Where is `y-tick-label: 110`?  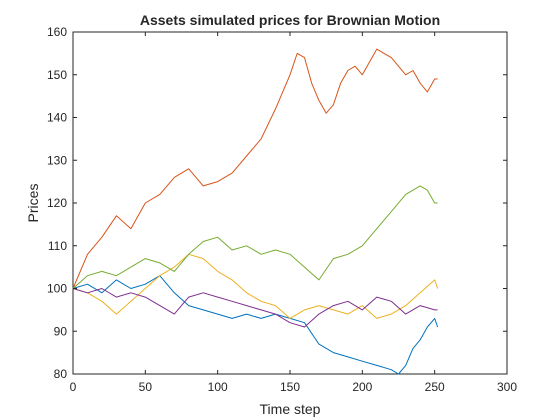
y-tick-label: 110 is located at coordinates (57, 246).